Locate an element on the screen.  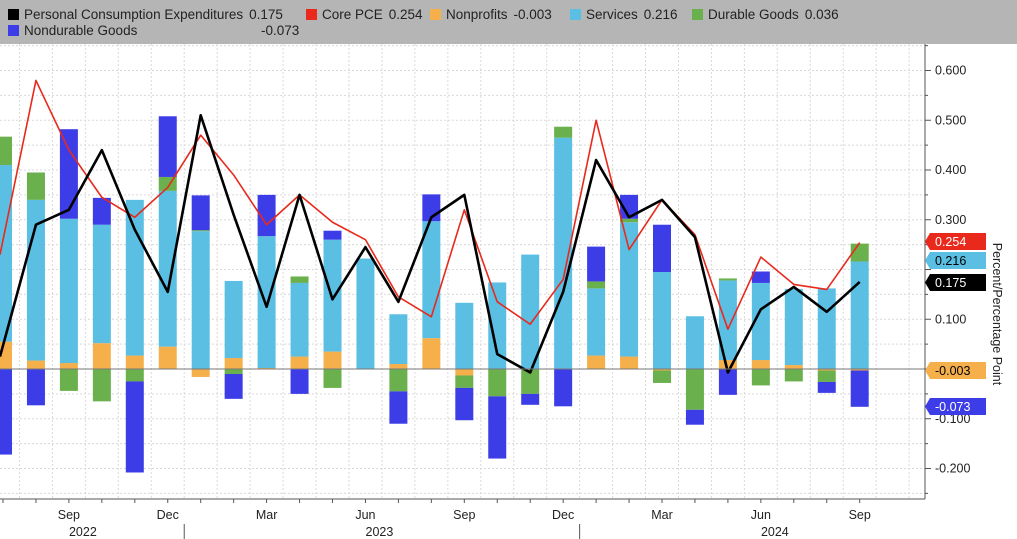
legend-label: Durable Goods is located at coordinates (753, 14).